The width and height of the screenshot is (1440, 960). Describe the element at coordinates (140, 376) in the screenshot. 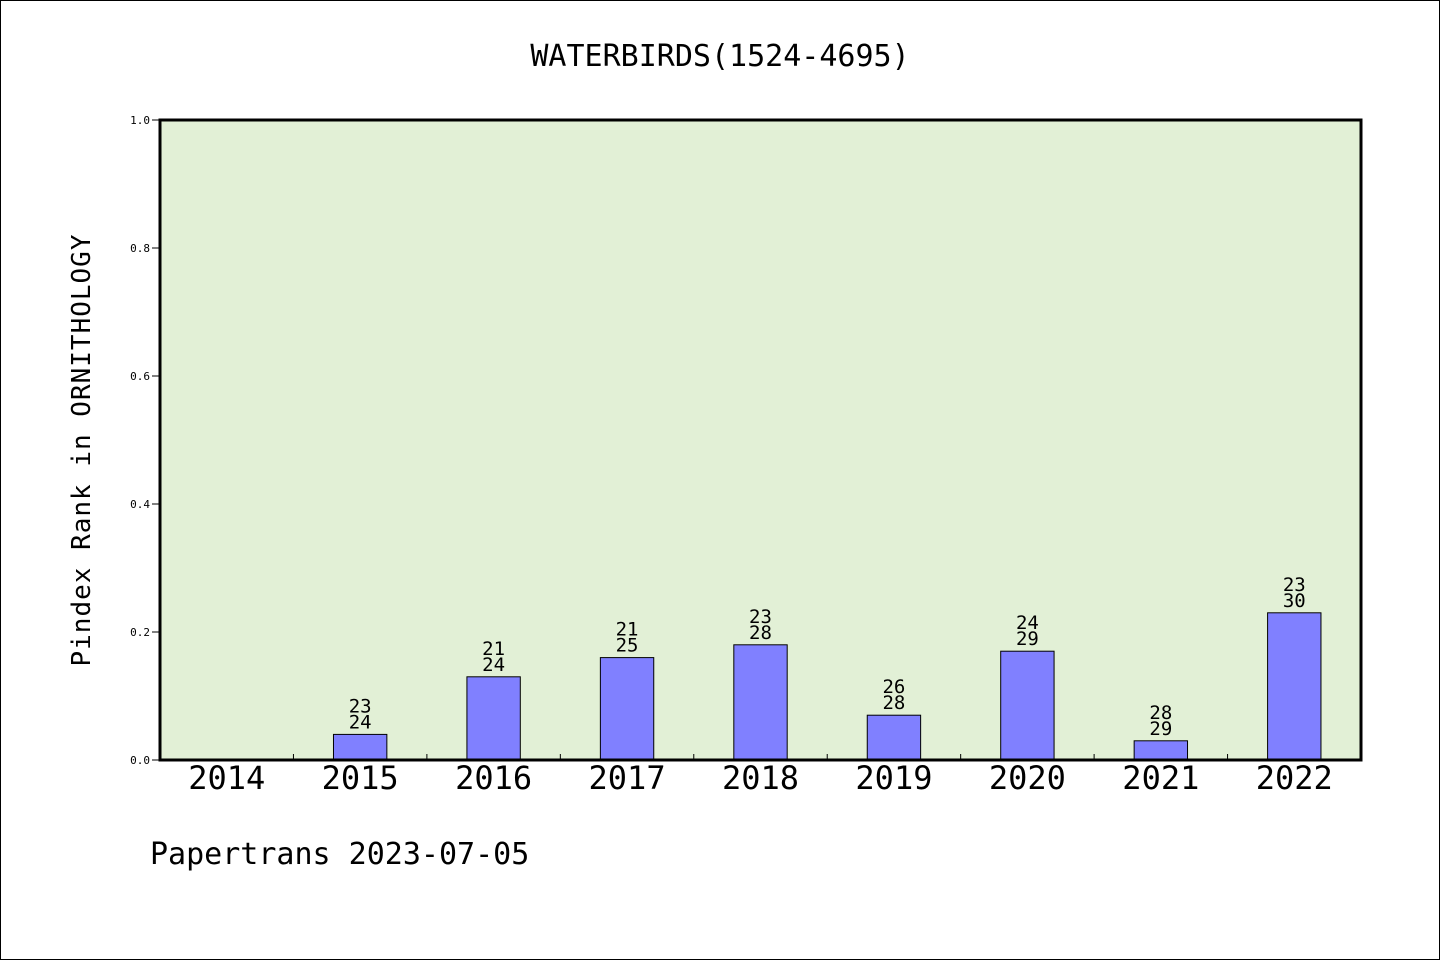

I see `y-tick-label: 0.6` at that location.